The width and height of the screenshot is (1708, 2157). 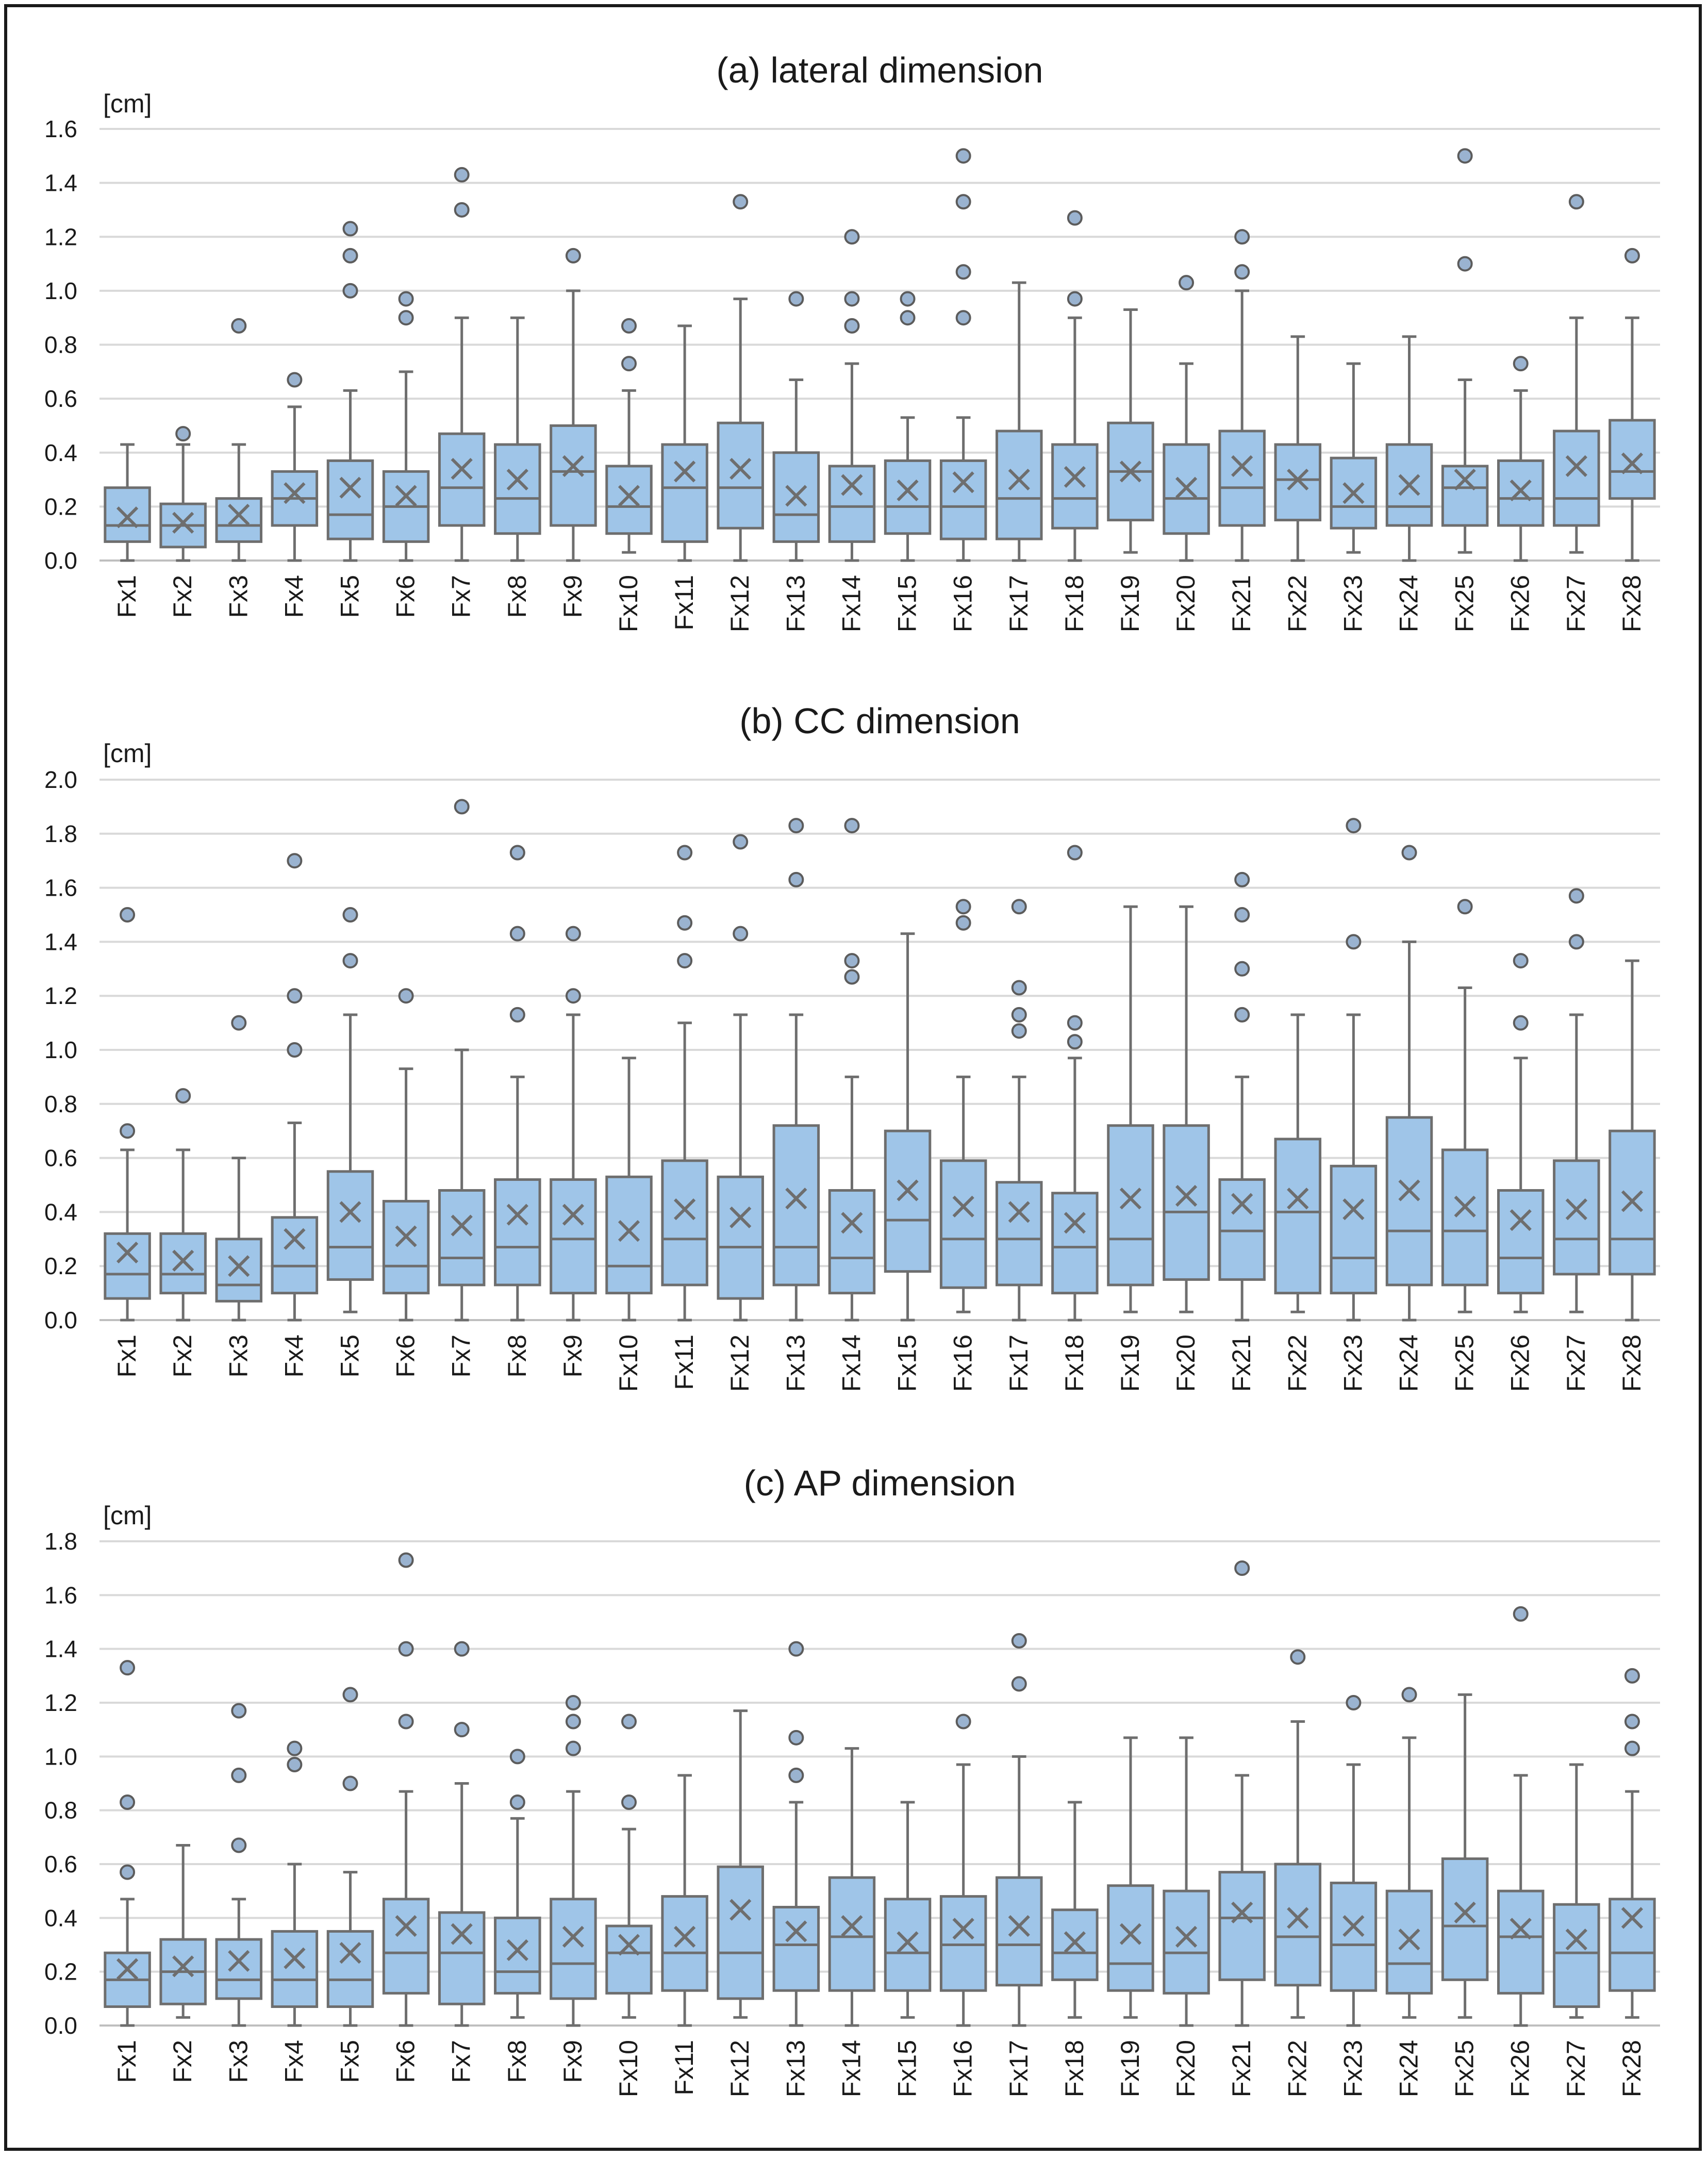 What do you see at coordinates (740, 1113) in the screenshot?
I see `box-fx12: Fx12` at bounding box center [740, 1113].